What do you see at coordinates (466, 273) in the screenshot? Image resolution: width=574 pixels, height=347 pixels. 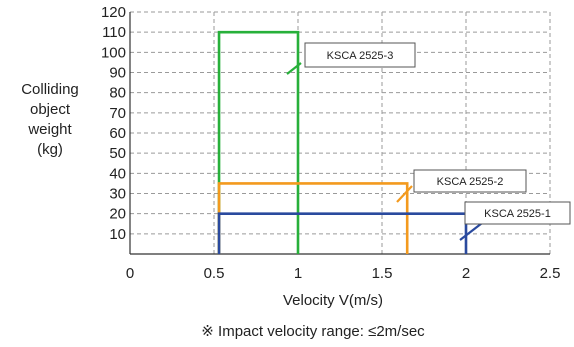 I see `x-tick-label: 2` at bounding box center [466, 273].